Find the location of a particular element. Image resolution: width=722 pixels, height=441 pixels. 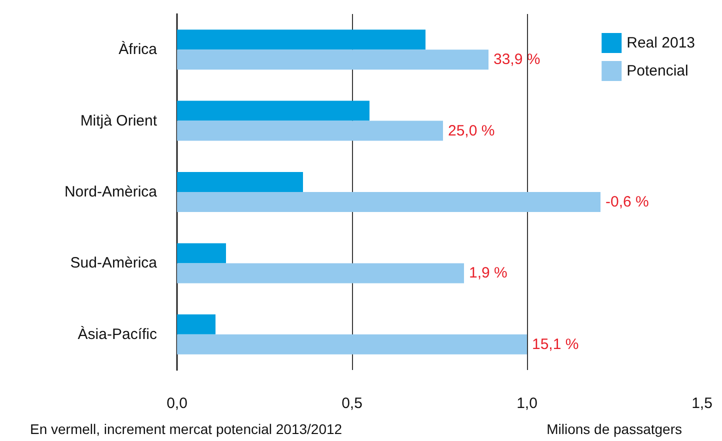

y-tick-label: Sud-Amèrica is located at coordinates (114, 263).